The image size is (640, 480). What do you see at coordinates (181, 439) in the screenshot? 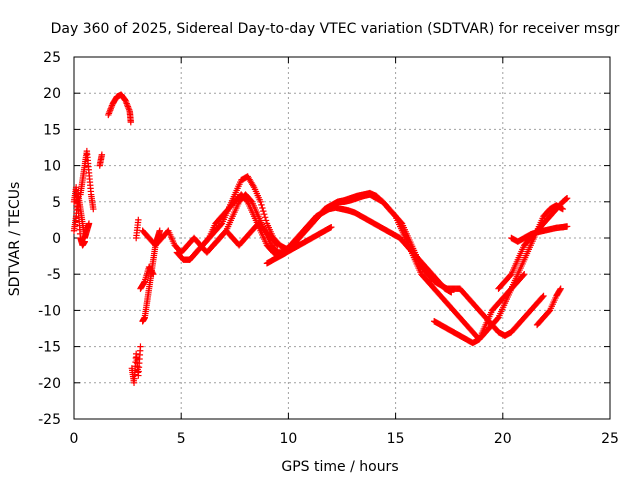
I see `x-tick-label: 5` at bounding box center [181, 439].